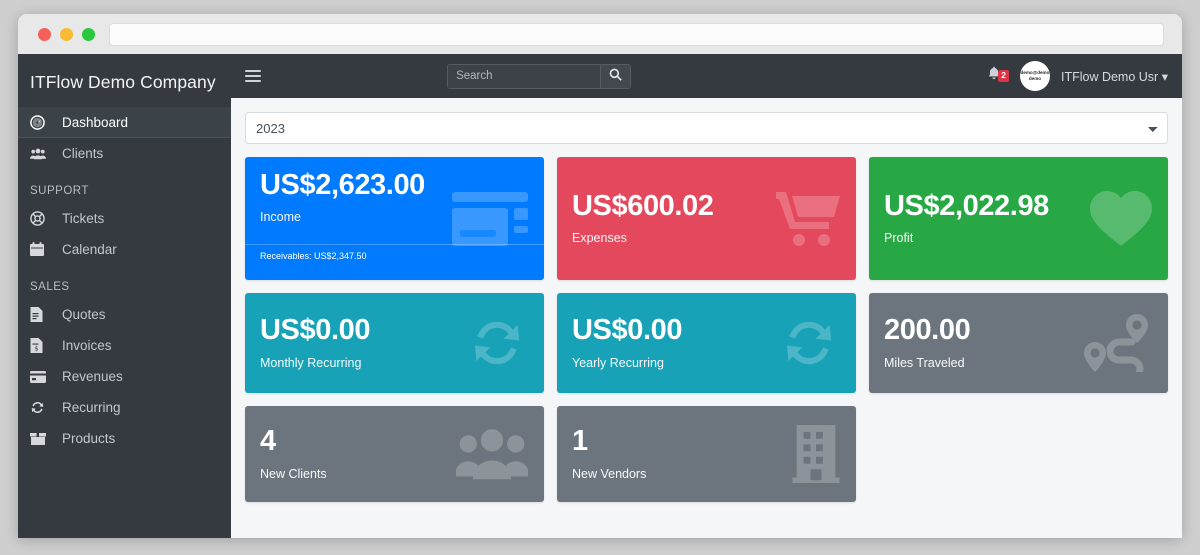 The image size is (1200, 555). I want to click on search-input, so click(524, 76).